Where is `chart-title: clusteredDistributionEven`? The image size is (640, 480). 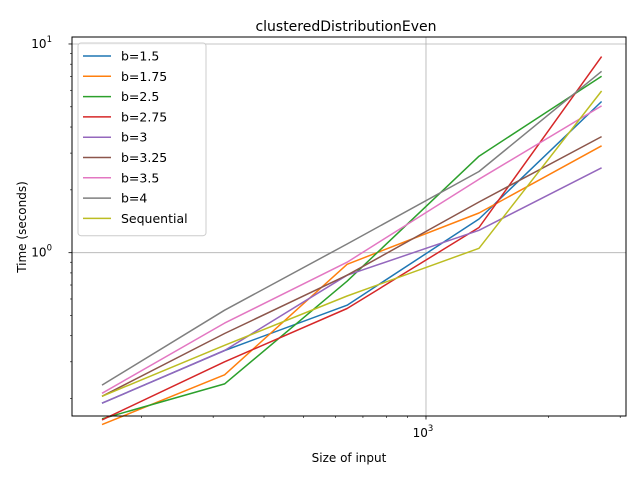
chart-title: clusteredDistributionEven is located at coordinates (345, 27).